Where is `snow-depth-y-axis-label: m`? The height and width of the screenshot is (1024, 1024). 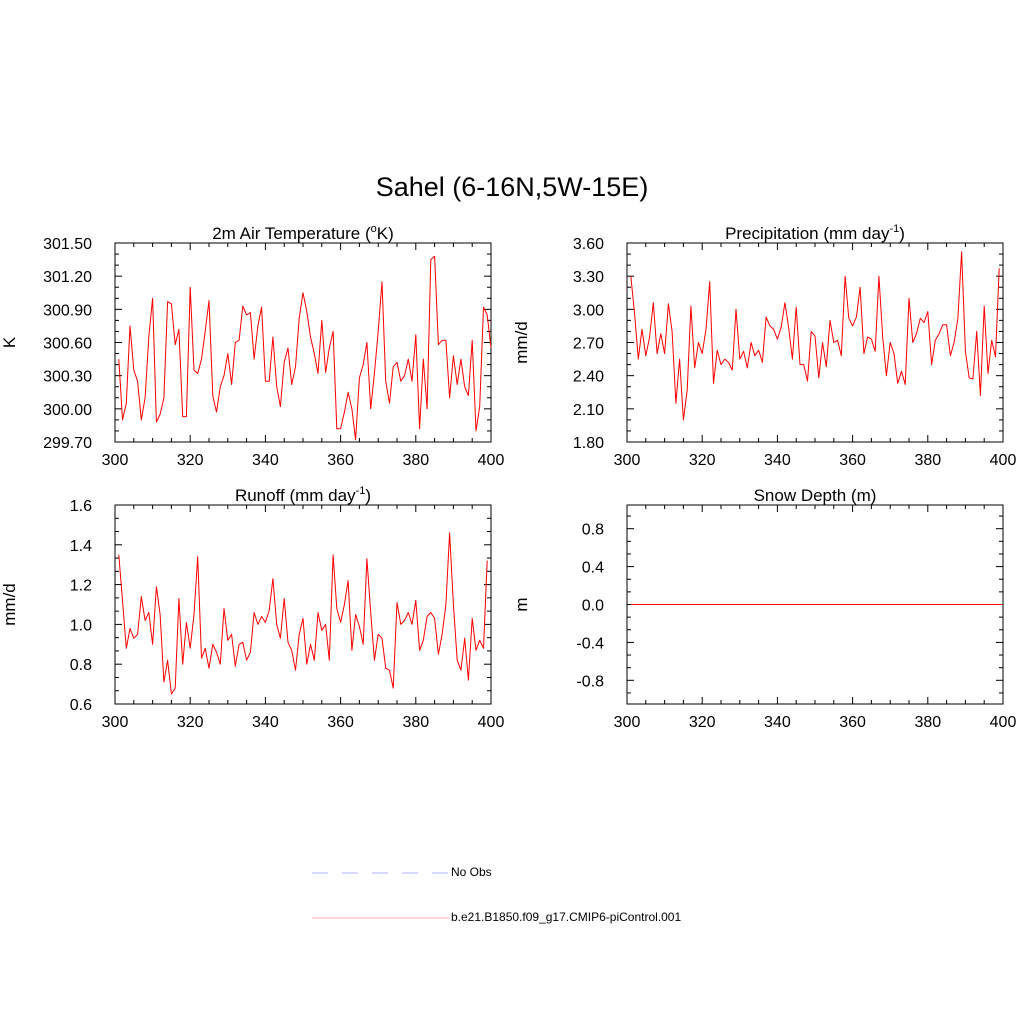
snow-depth-y-axis-label: m is located at coordinates (521, 604).